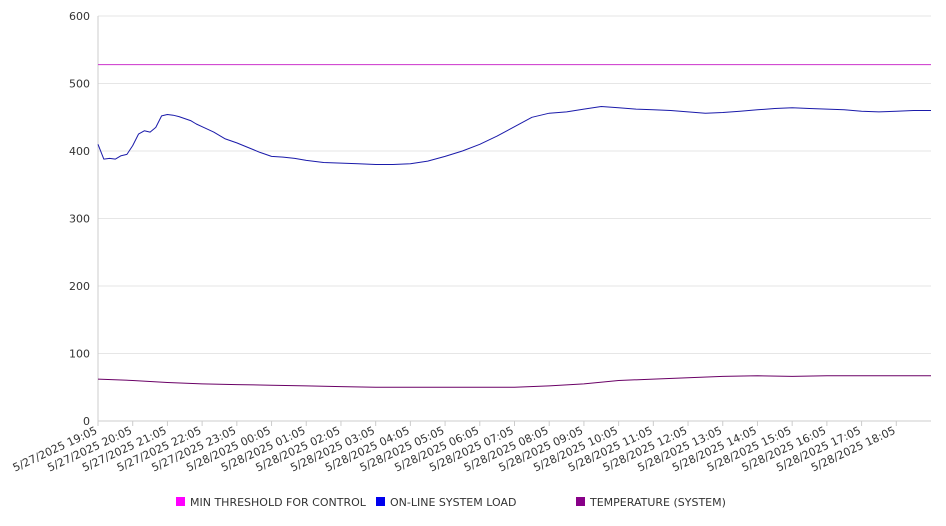 Image resolution: width=946 pixels, height=526 pixels. I want to click on y-tick-label: 0, so click(86, 421).